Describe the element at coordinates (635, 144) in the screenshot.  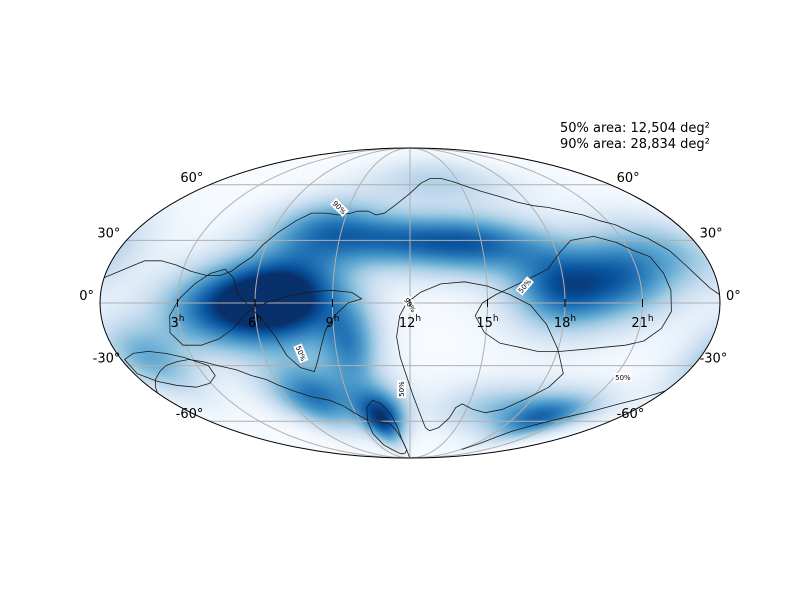
I see `area-90-label: 90% area: 28,834 deg²` at that location.